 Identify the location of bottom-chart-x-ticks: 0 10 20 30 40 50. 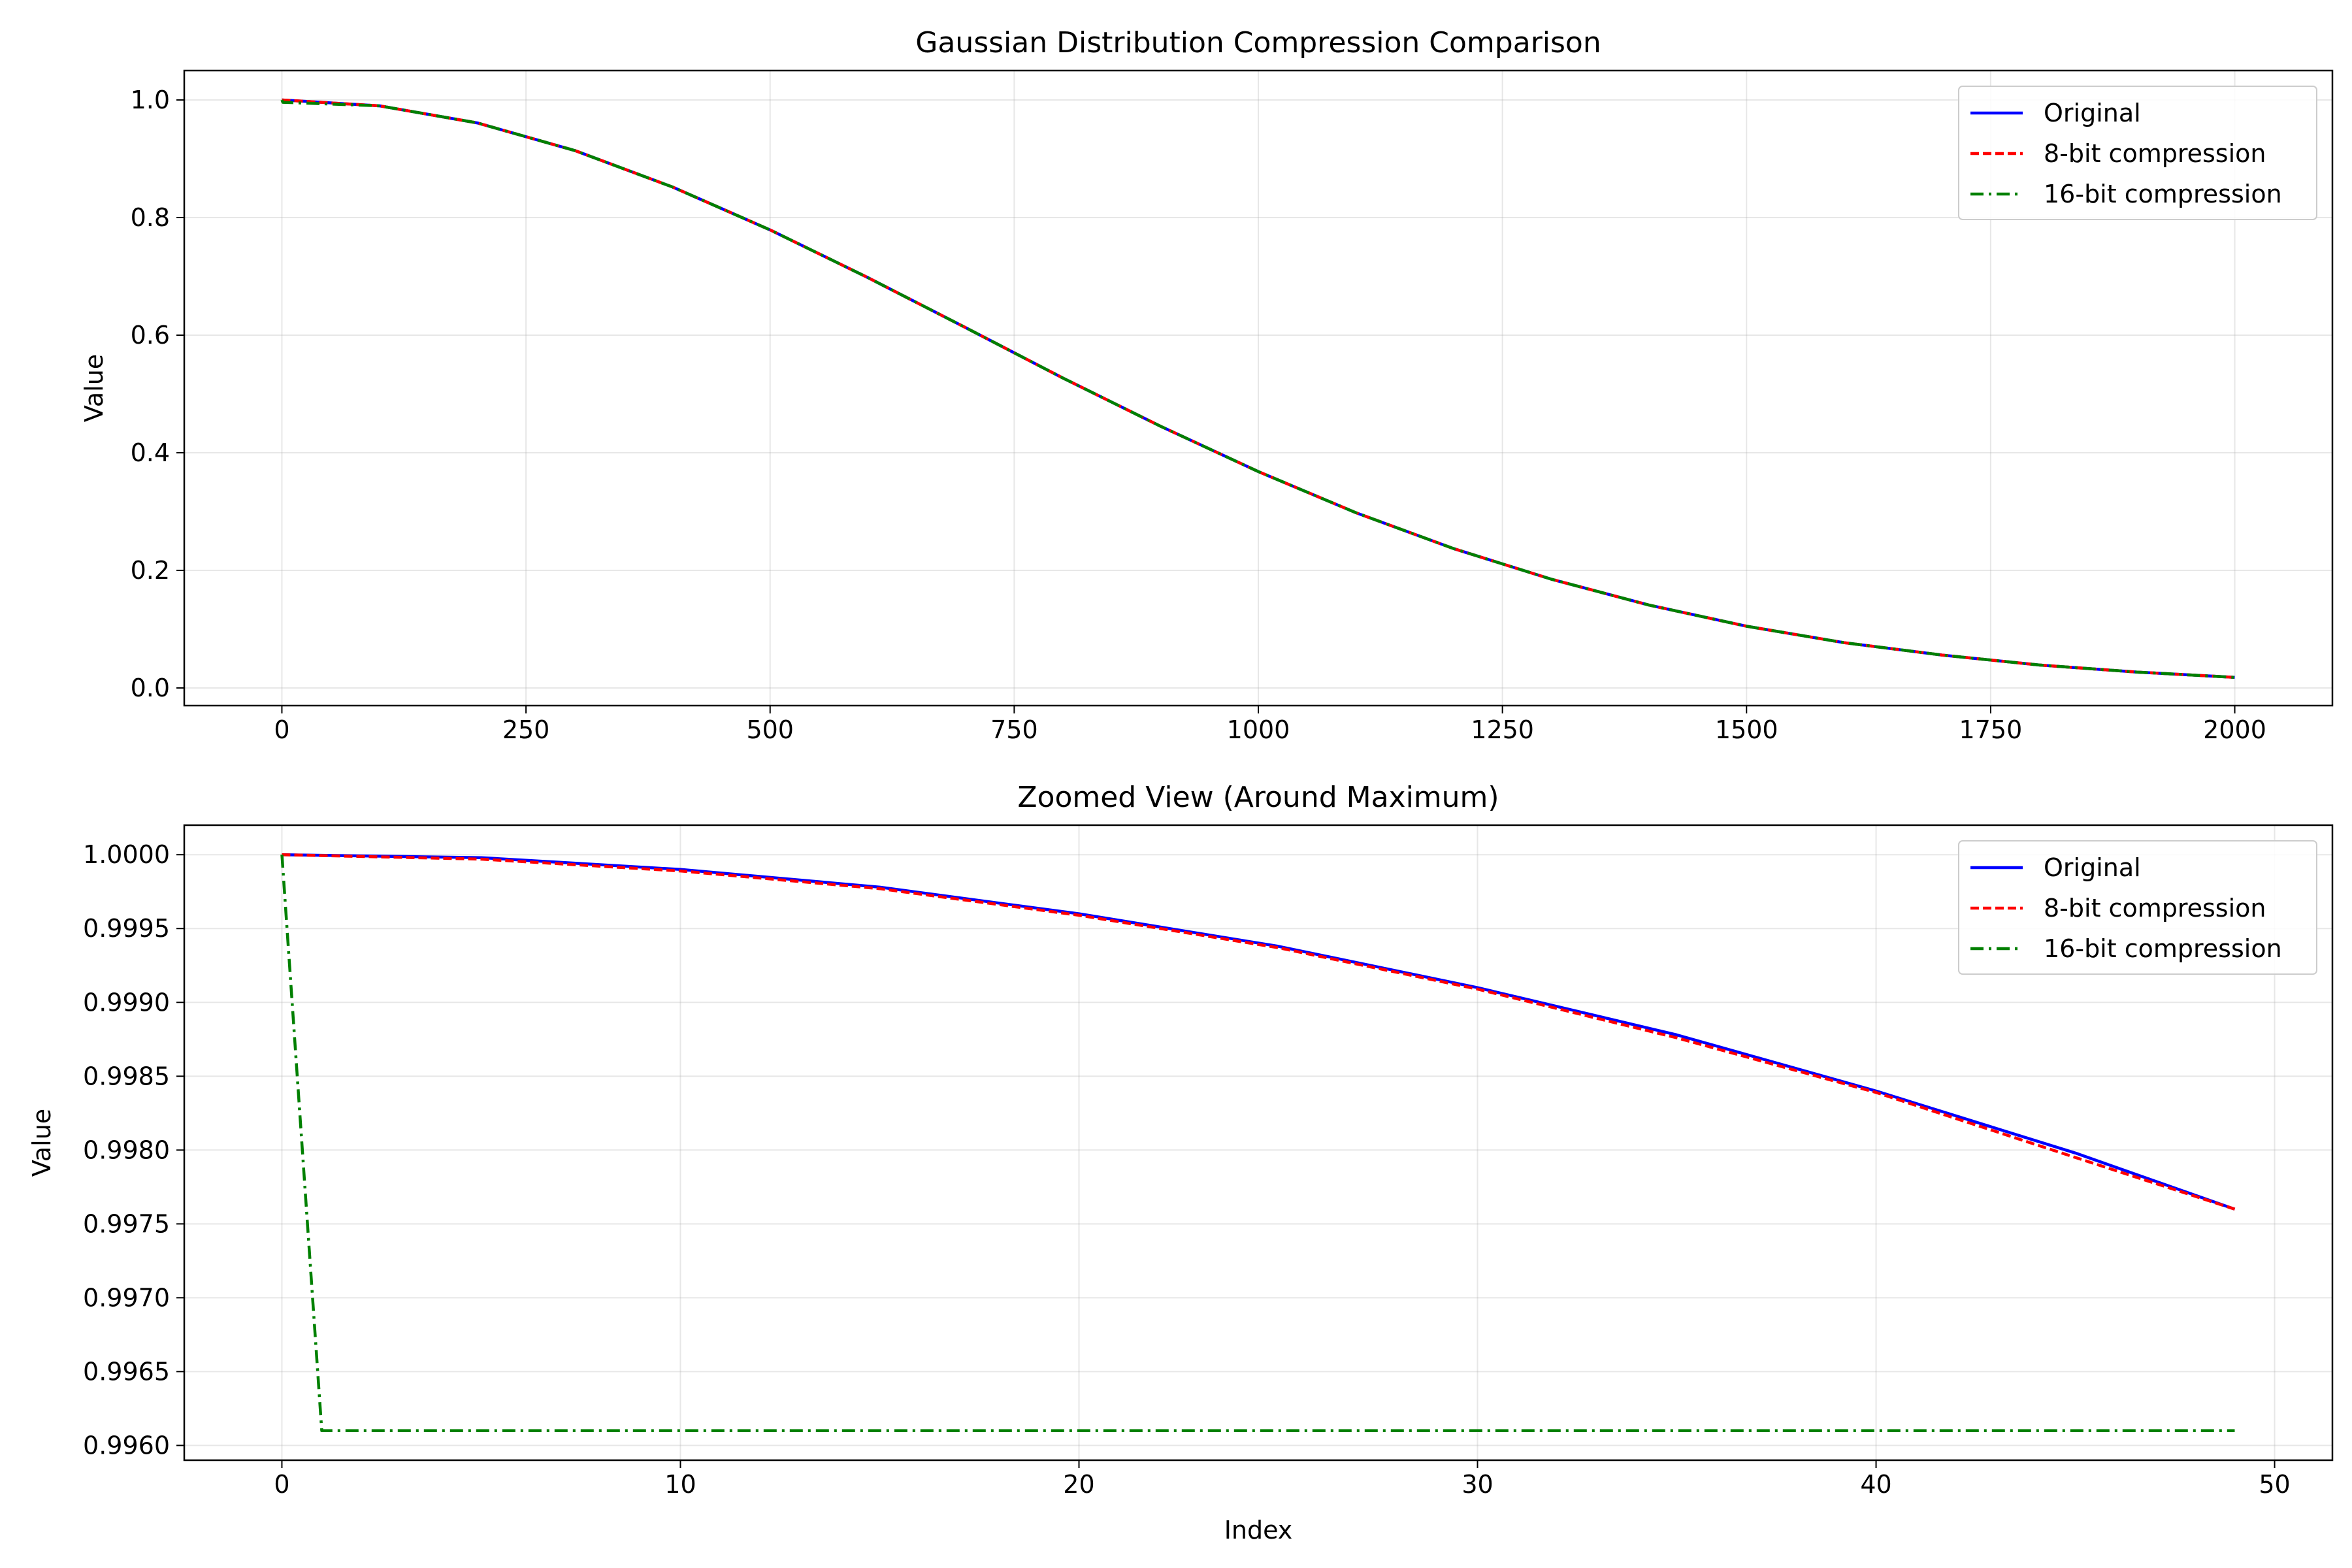
(1282, 1479).